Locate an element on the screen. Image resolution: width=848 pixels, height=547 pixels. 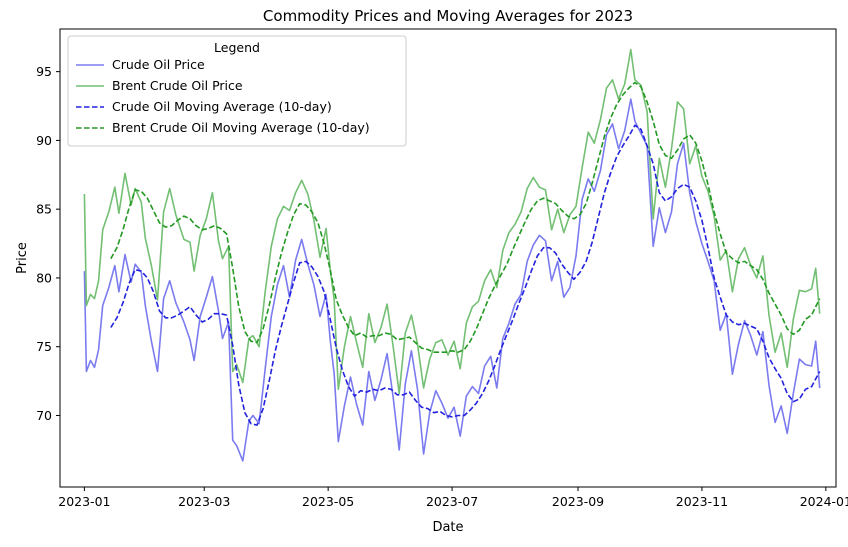
x-tick-label: 2023-11 is located at coordinates (702, 501).